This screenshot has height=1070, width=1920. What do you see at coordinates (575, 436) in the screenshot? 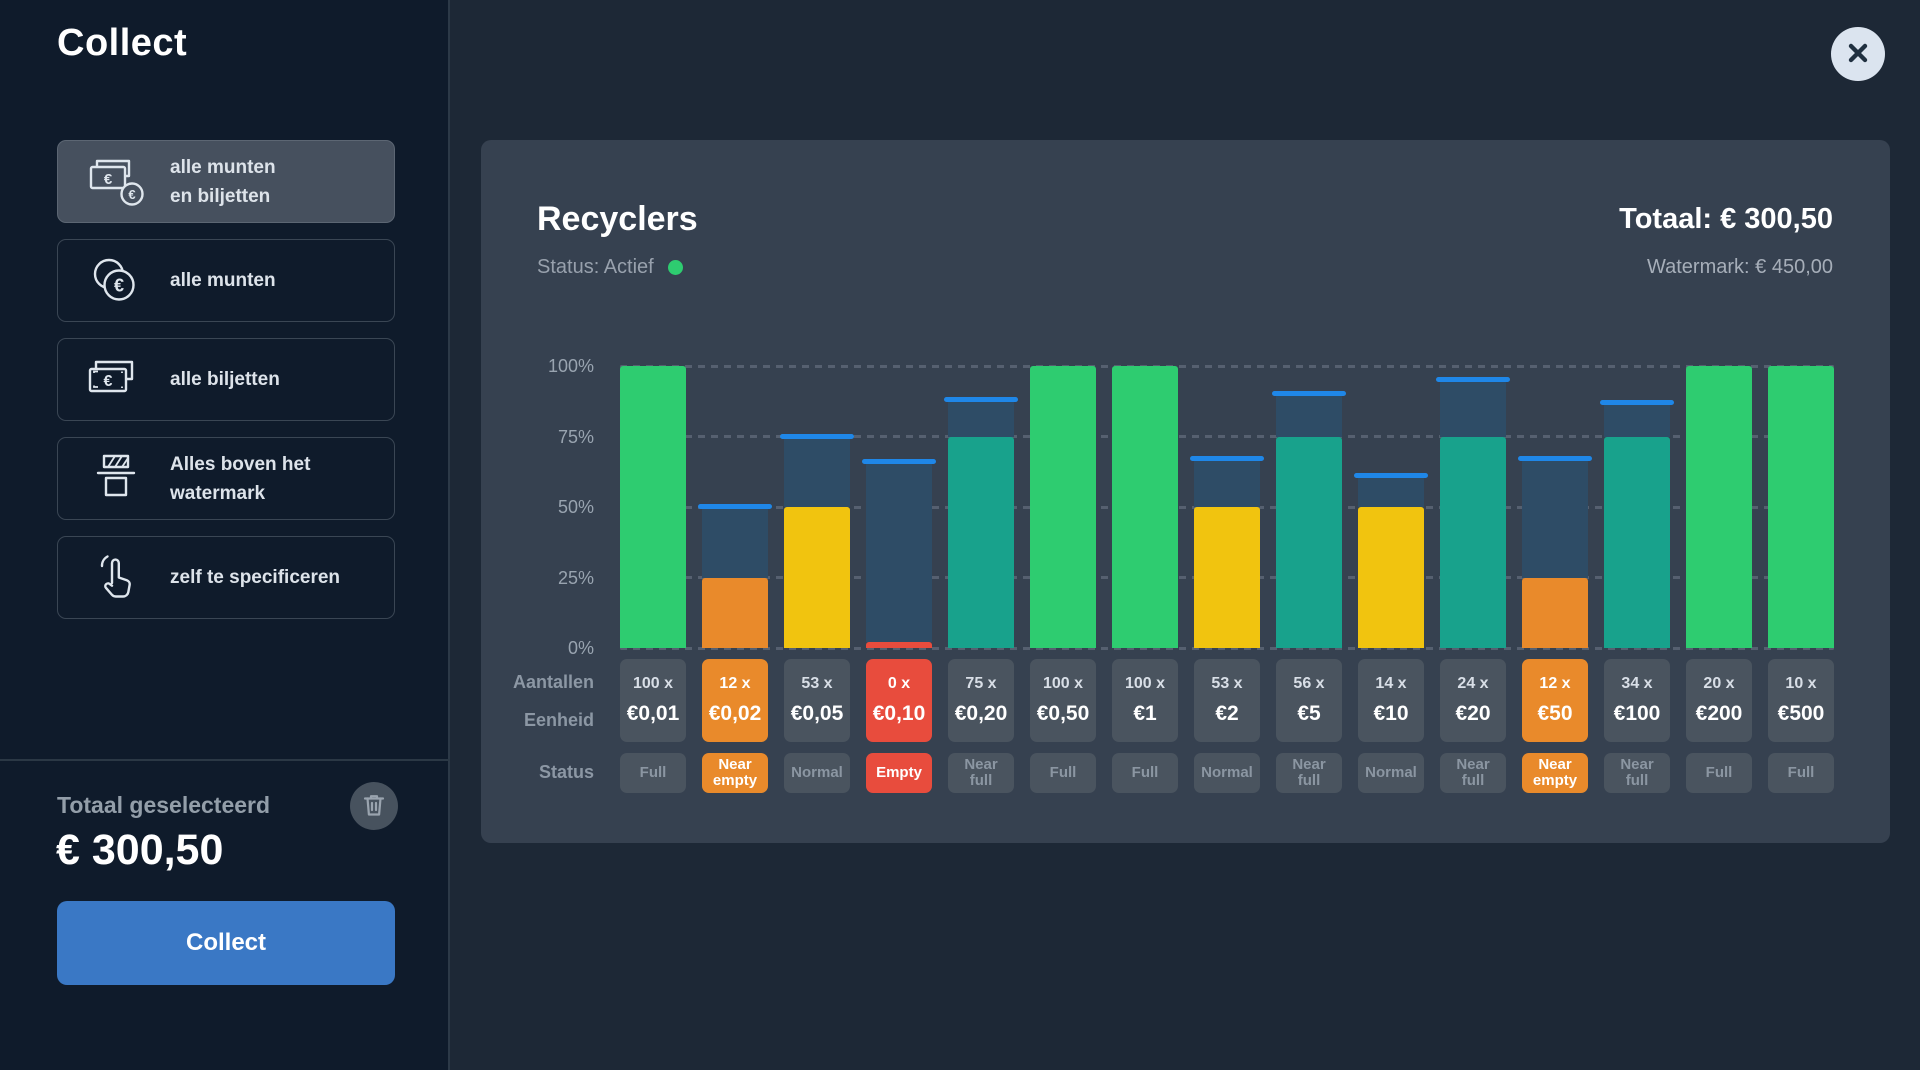
I see `y-tick: 75%` at bounding box center [575, 436].